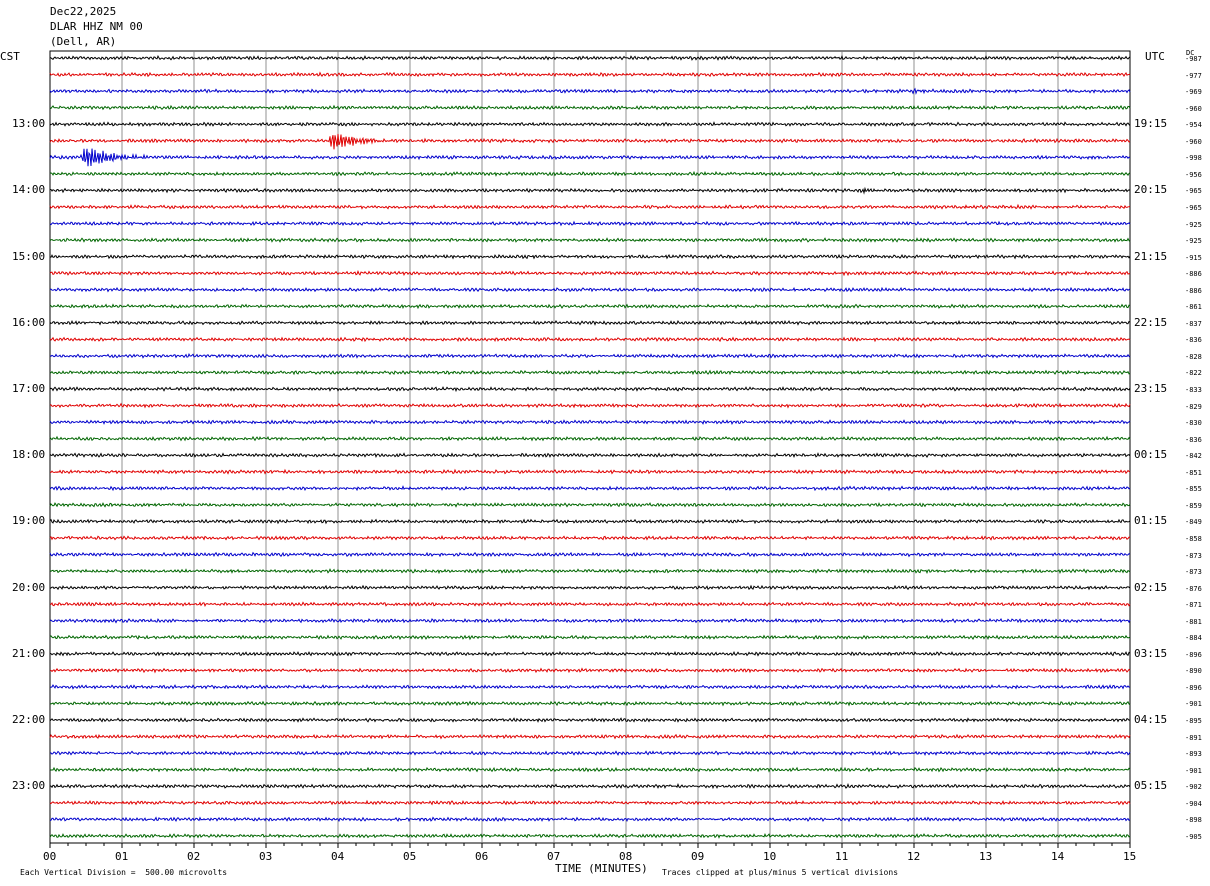 The image size is (1210, 886). I want to click on x-tick-label: 03, so click(265, 857).